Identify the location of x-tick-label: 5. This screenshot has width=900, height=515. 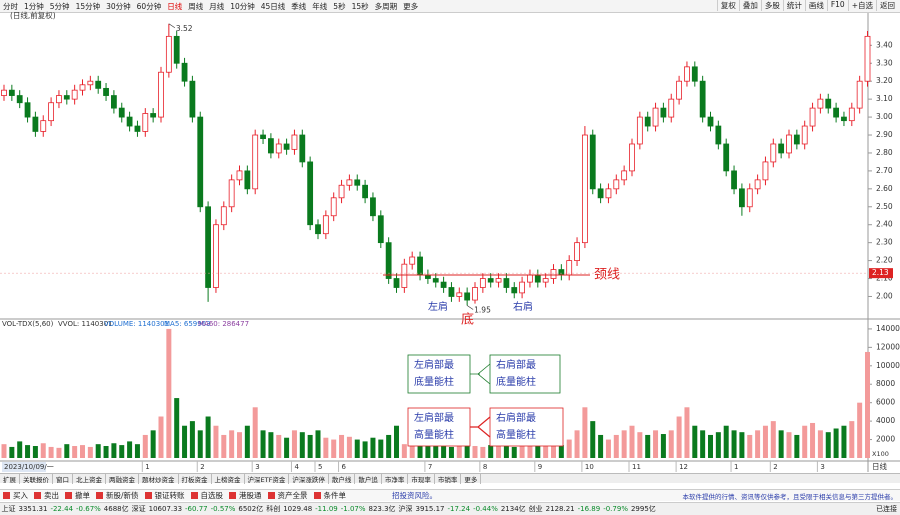
(320, 467).